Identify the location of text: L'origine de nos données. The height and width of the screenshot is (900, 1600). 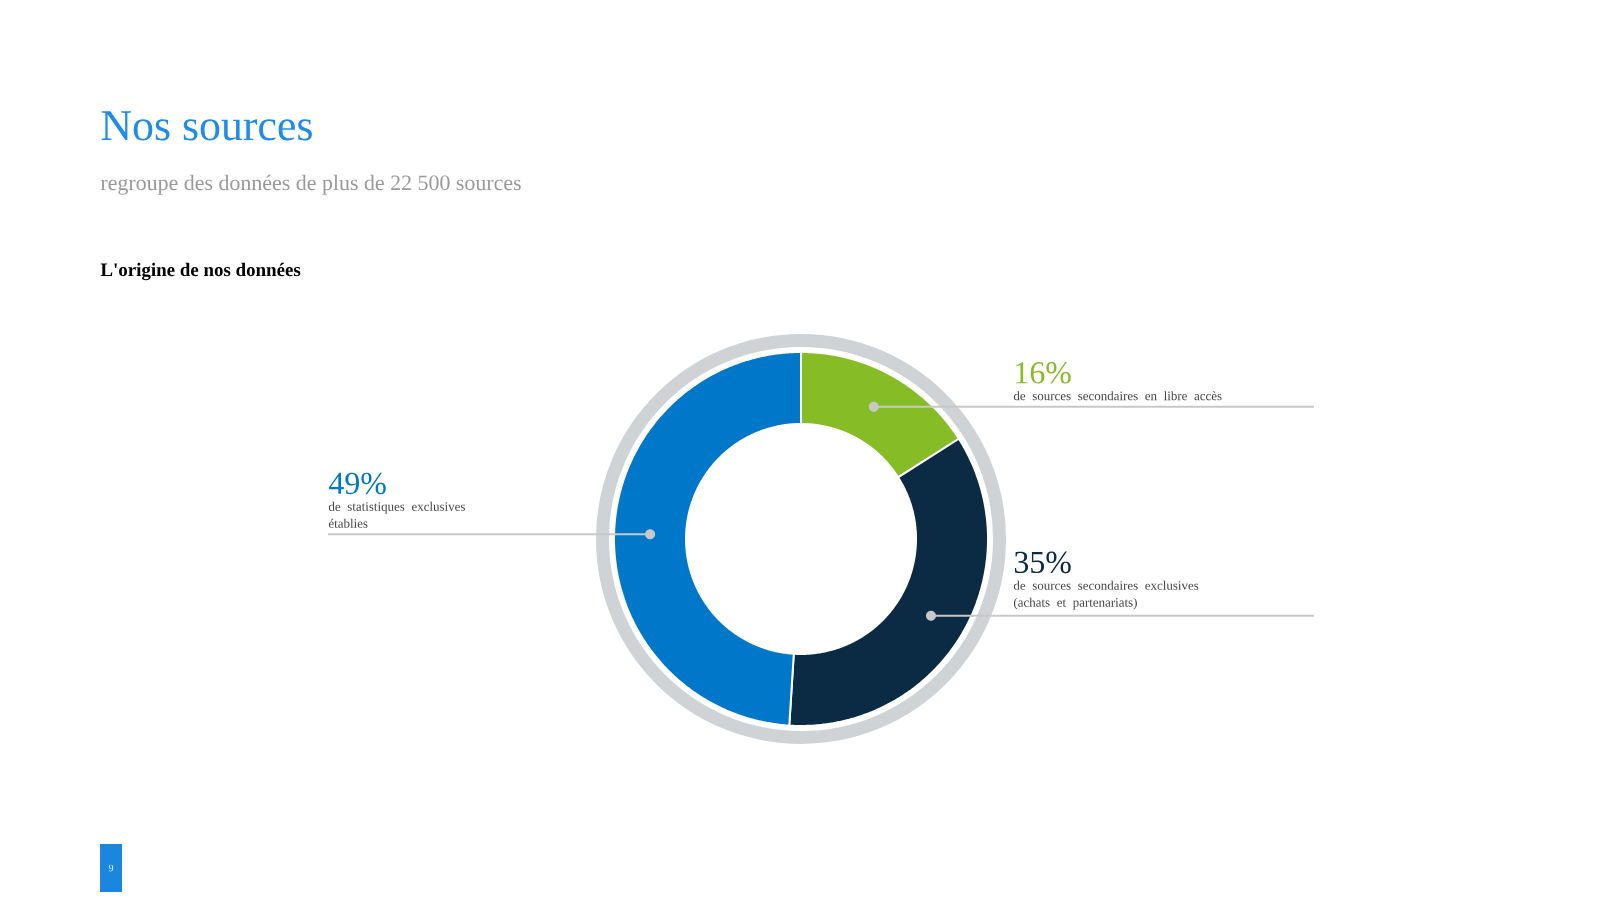
(200, 271).